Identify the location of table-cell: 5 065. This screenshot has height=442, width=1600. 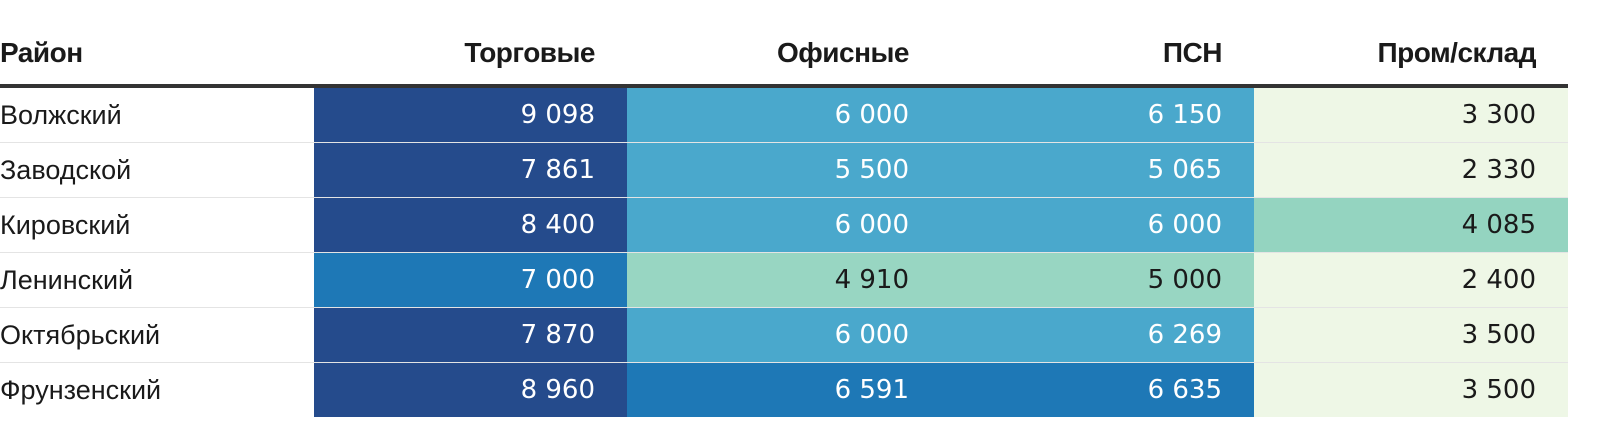
(1097, 170).